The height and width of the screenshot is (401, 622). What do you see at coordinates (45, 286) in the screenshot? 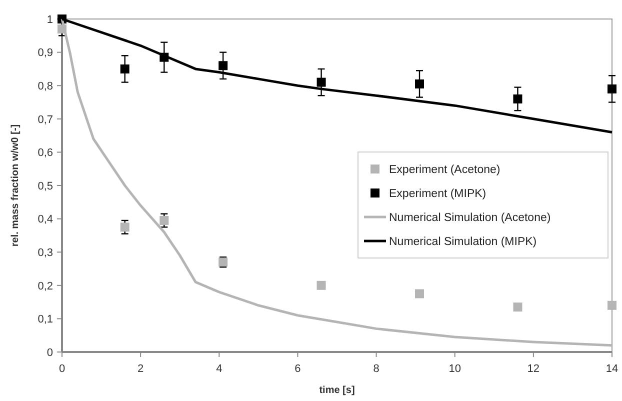
I see `y-tick-label: 0,2` at bounding box center [45, 286].